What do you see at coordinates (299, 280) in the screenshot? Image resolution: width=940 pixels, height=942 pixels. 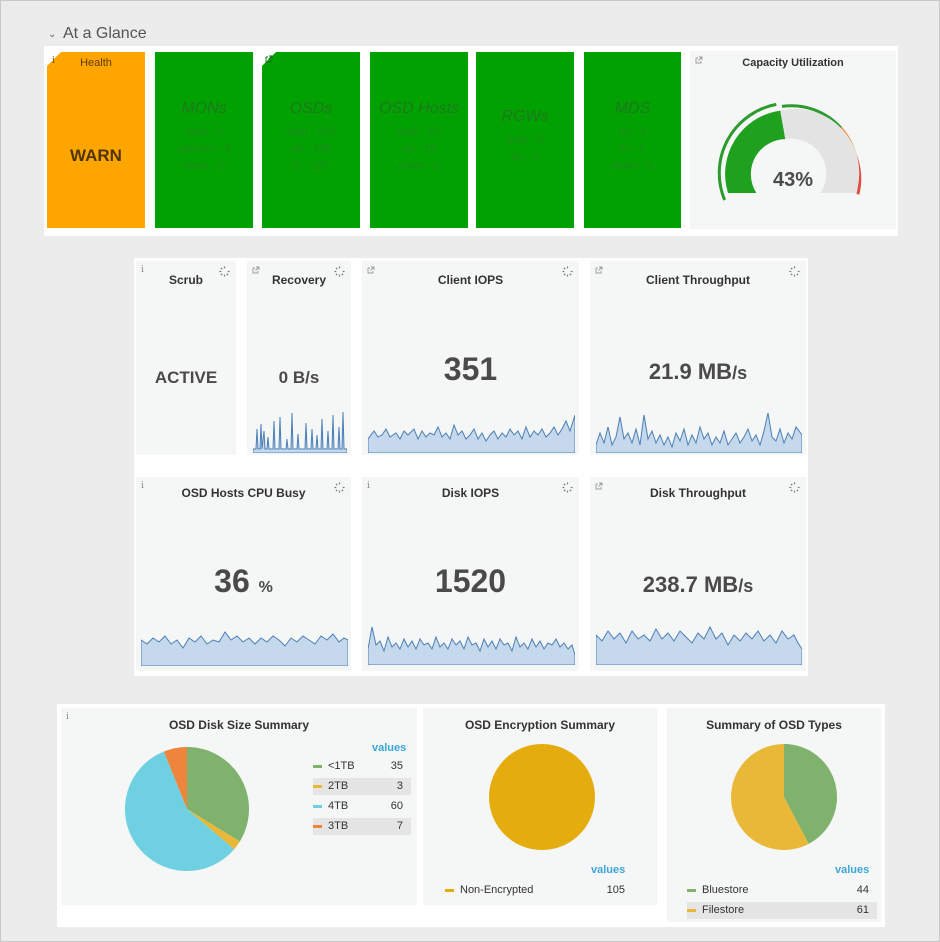 I see `recovery-title: Recovery` at bounding box center [299, 280].